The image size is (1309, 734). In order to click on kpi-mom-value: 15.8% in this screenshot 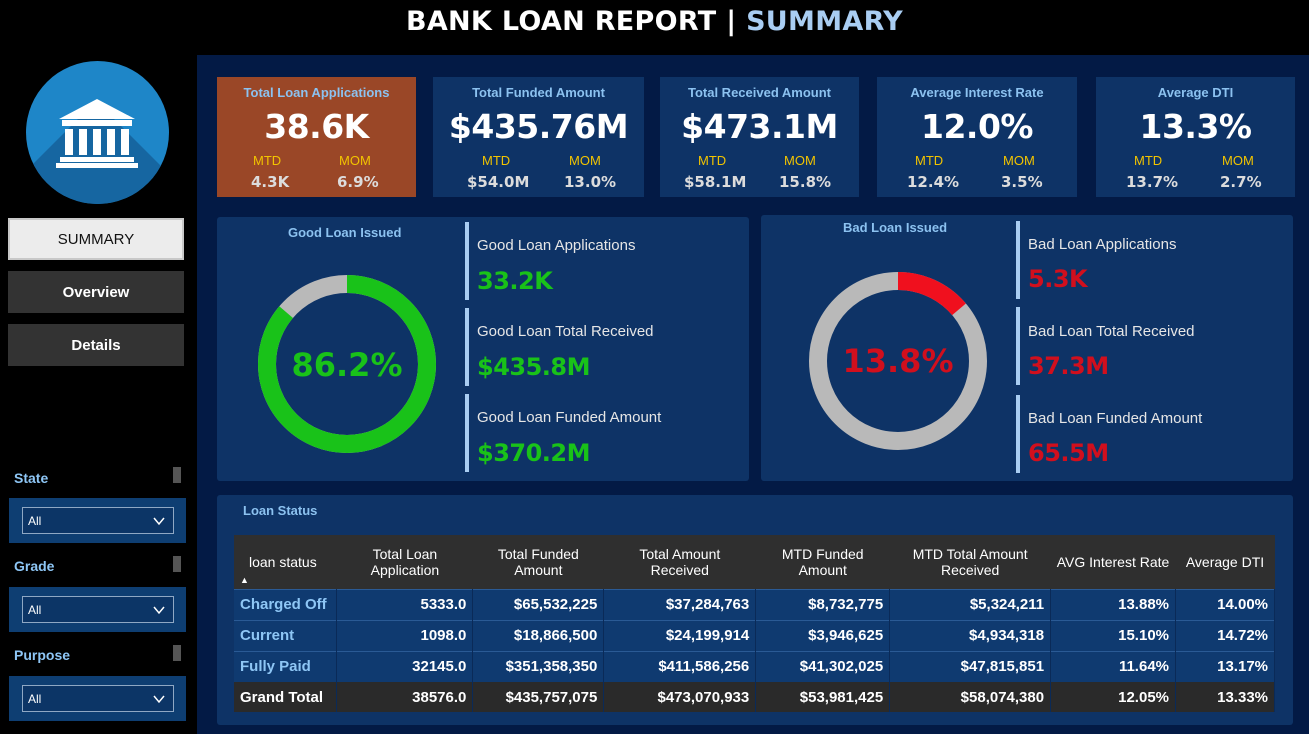, I will do `click(805, 182)`.